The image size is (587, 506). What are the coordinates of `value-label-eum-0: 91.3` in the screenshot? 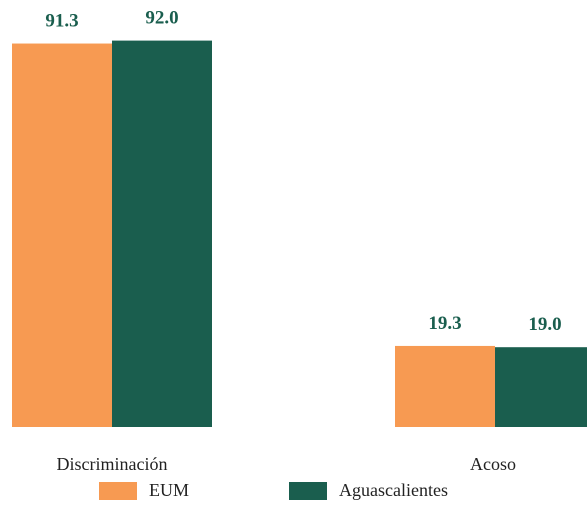 It's located at (61, 21).